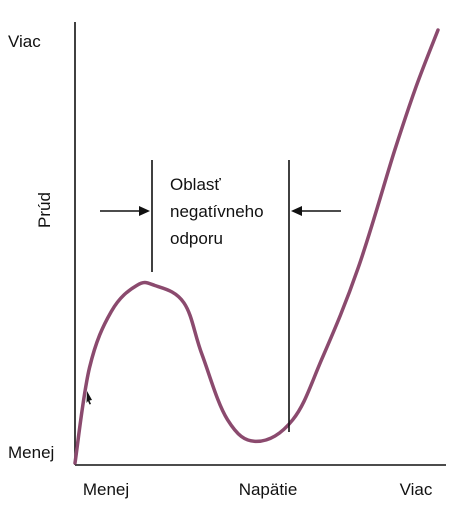 This screenshot has width=474, height=510. What do you see at coordinates (416, 489) in the screenshot?
I see `x-tick-high: Viac` at bounding box center [416, 489].